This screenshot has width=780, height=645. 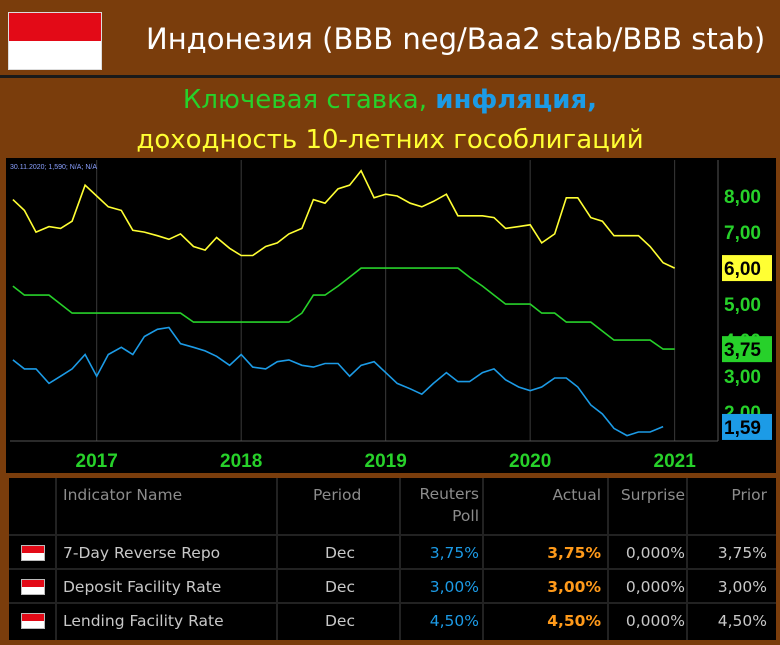 I want to click on header: Индонезия (BBB neg/Baa2 stab/BBB stab), so click(x=390, y=37).